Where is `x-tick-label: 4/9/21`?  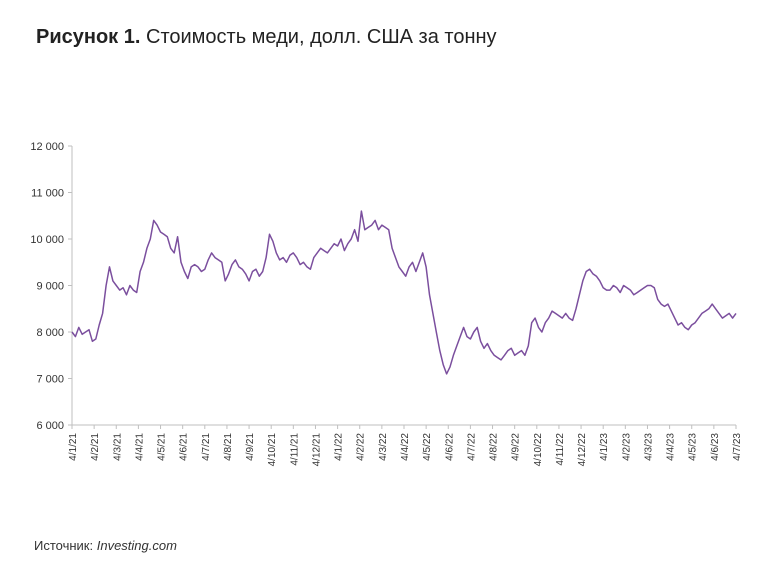 x-tick-label: 4/9/21 is located at coordinates (250, 447).